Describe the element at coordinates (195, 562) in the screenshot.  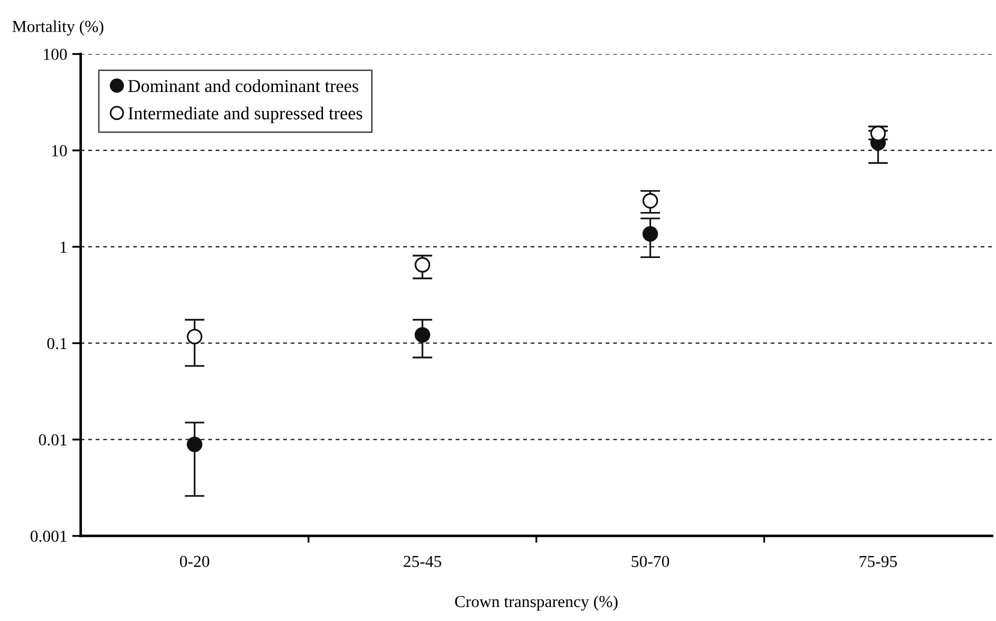
I see `x-tick-label: 0-20` at that location.